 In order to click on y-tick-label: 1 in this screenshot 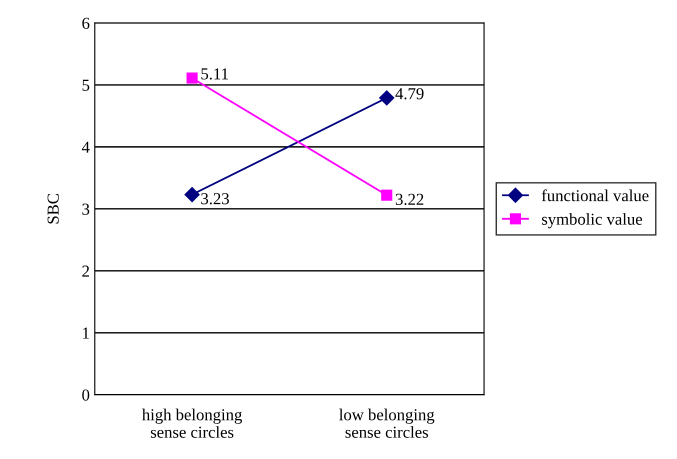, I will do `click(86, 333)`.